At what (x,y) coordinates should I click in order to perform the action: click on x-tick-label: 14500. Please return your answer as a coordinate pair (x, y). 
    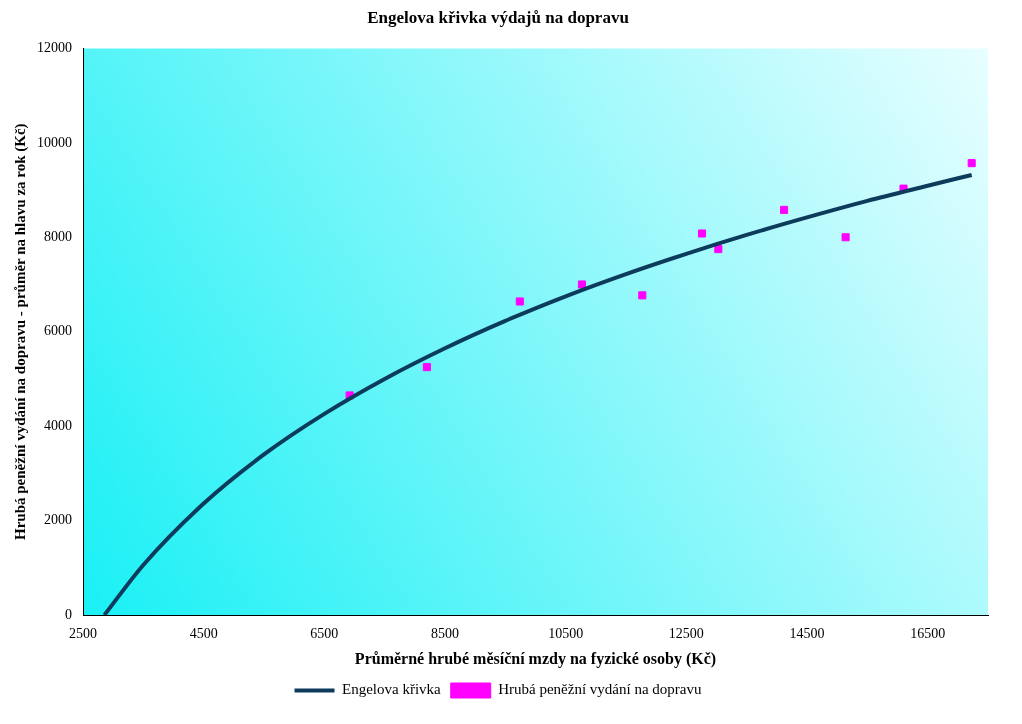
    Looking at the image, I should click on (807, 634).